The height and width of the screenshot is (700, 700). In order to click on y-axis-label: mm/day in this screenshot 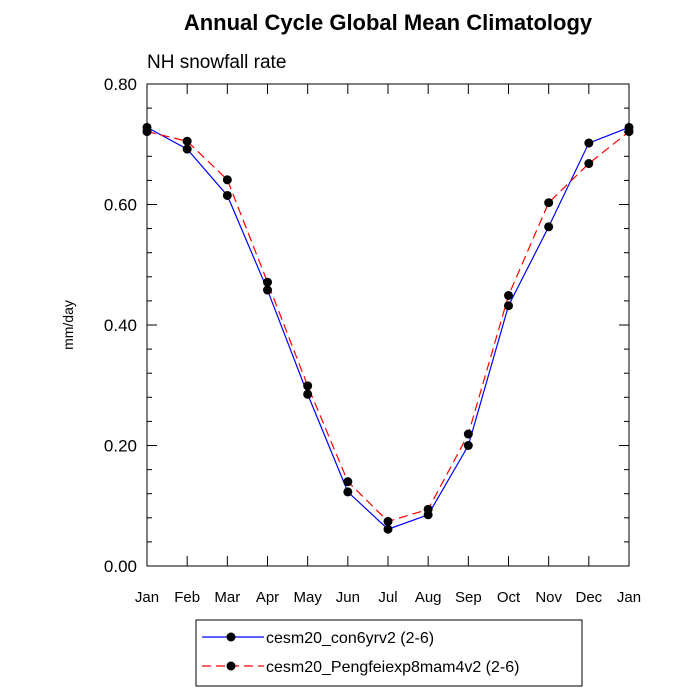, I will do `click(68, 325)`.